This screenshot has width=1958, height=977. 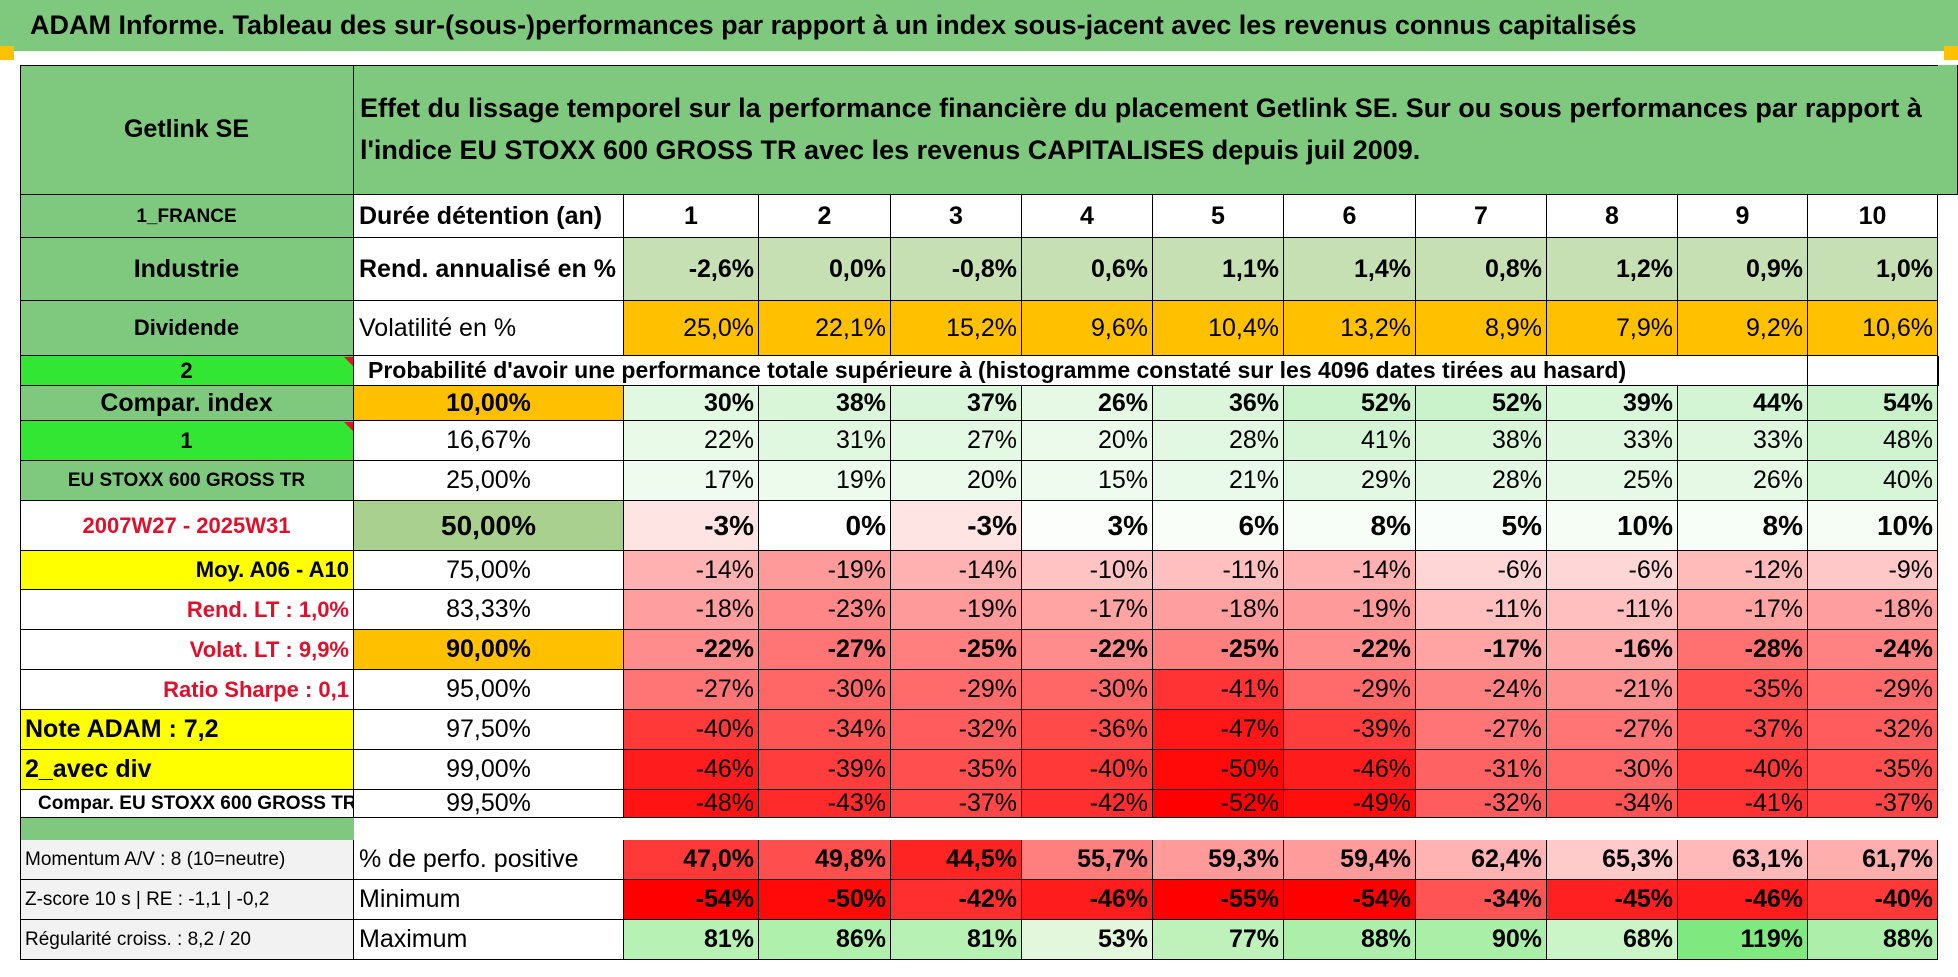 I want to click on maximum-value: 77%, so click(x=1218, y=940).